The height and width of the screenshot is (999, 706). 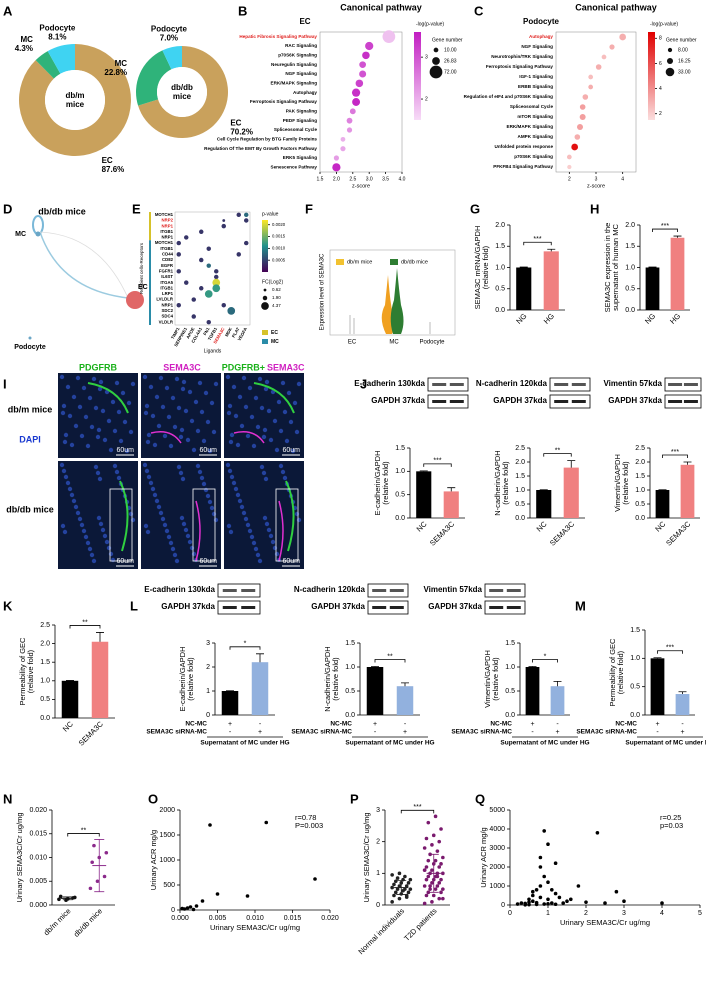 I want to click on annotation: p=0.03, so click(x=671, y=825).